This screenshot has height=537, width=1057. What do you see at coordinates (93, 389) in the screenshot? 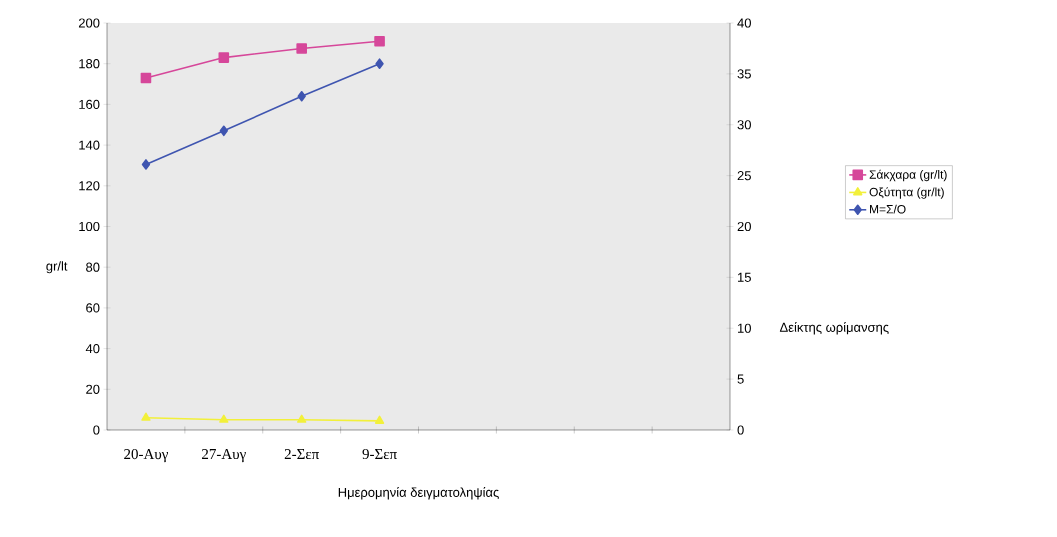
I see `y-tick-label: 20` at bounding box center [93, 389].